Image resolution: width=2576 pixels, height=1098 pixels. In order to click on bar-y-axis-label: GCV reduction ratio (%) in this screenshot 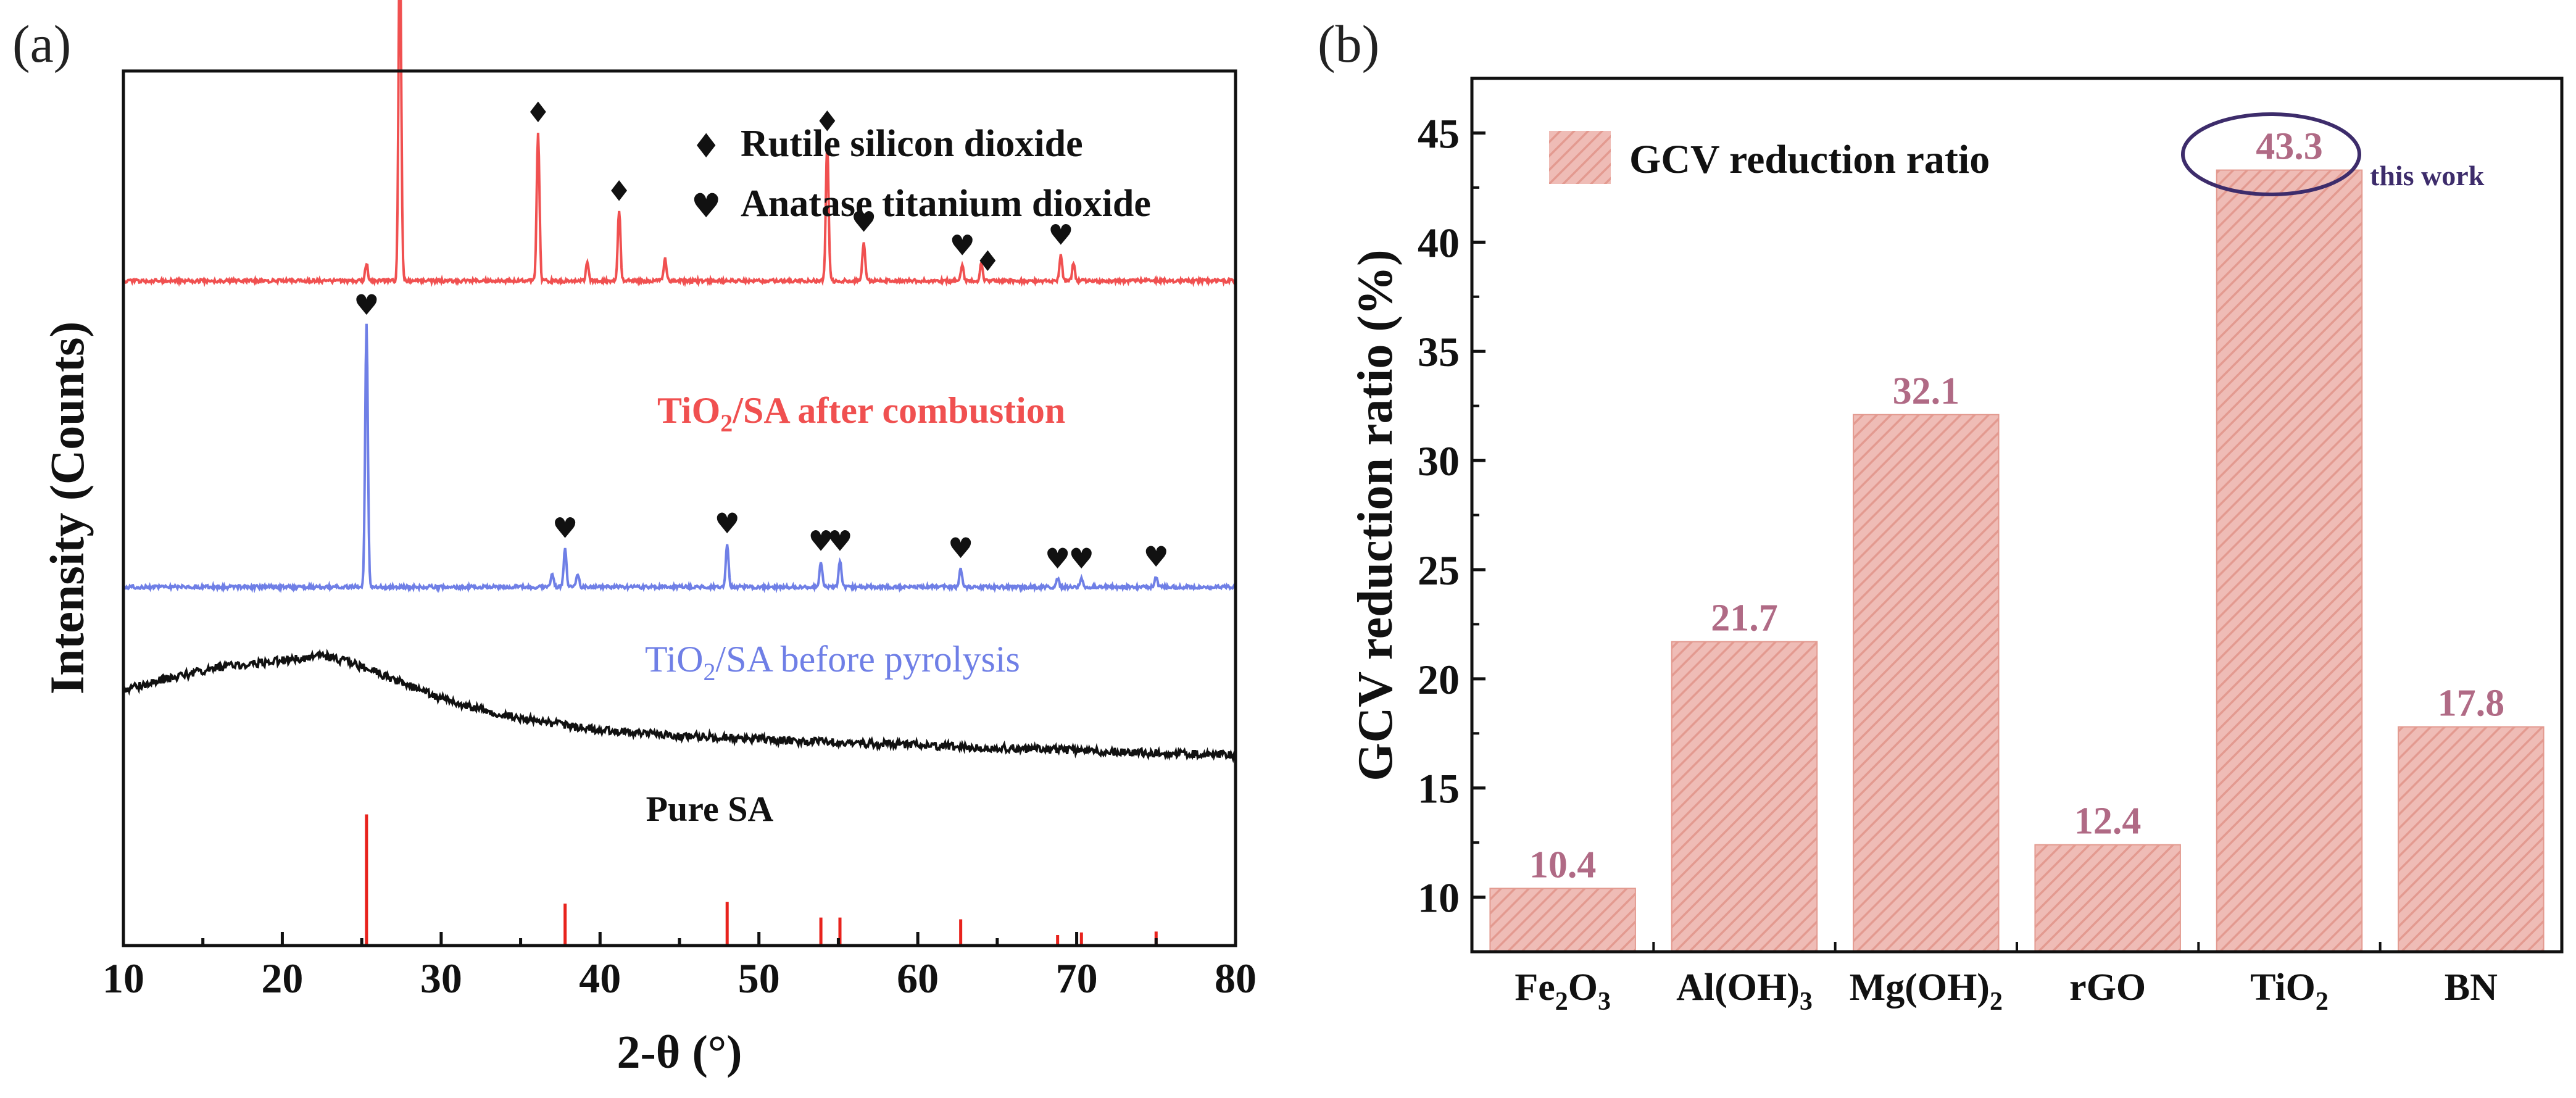, I will do `click(1375, 515)`.